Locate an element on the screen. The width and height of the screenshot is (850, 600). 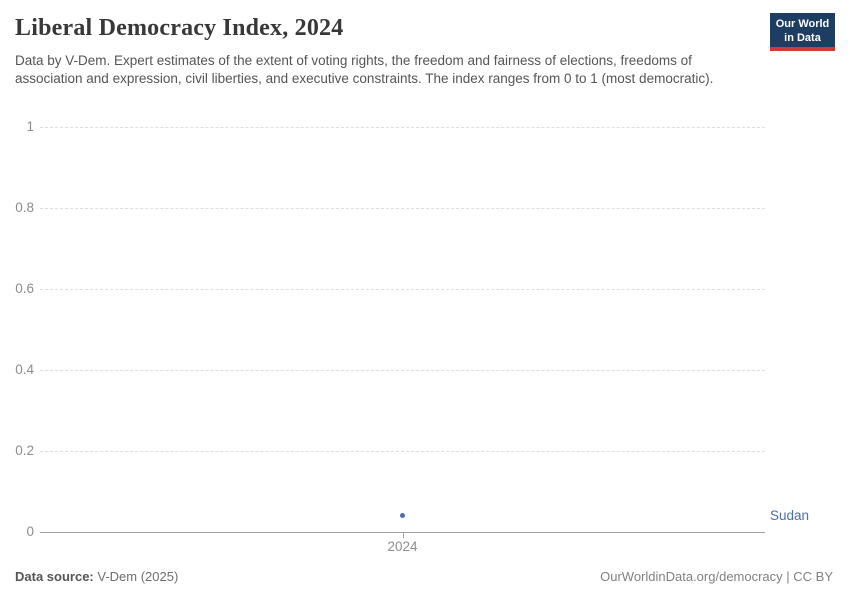
footer-link: OurWorldinData.org/democracy | CC BY is located at coordinates (716, 576).